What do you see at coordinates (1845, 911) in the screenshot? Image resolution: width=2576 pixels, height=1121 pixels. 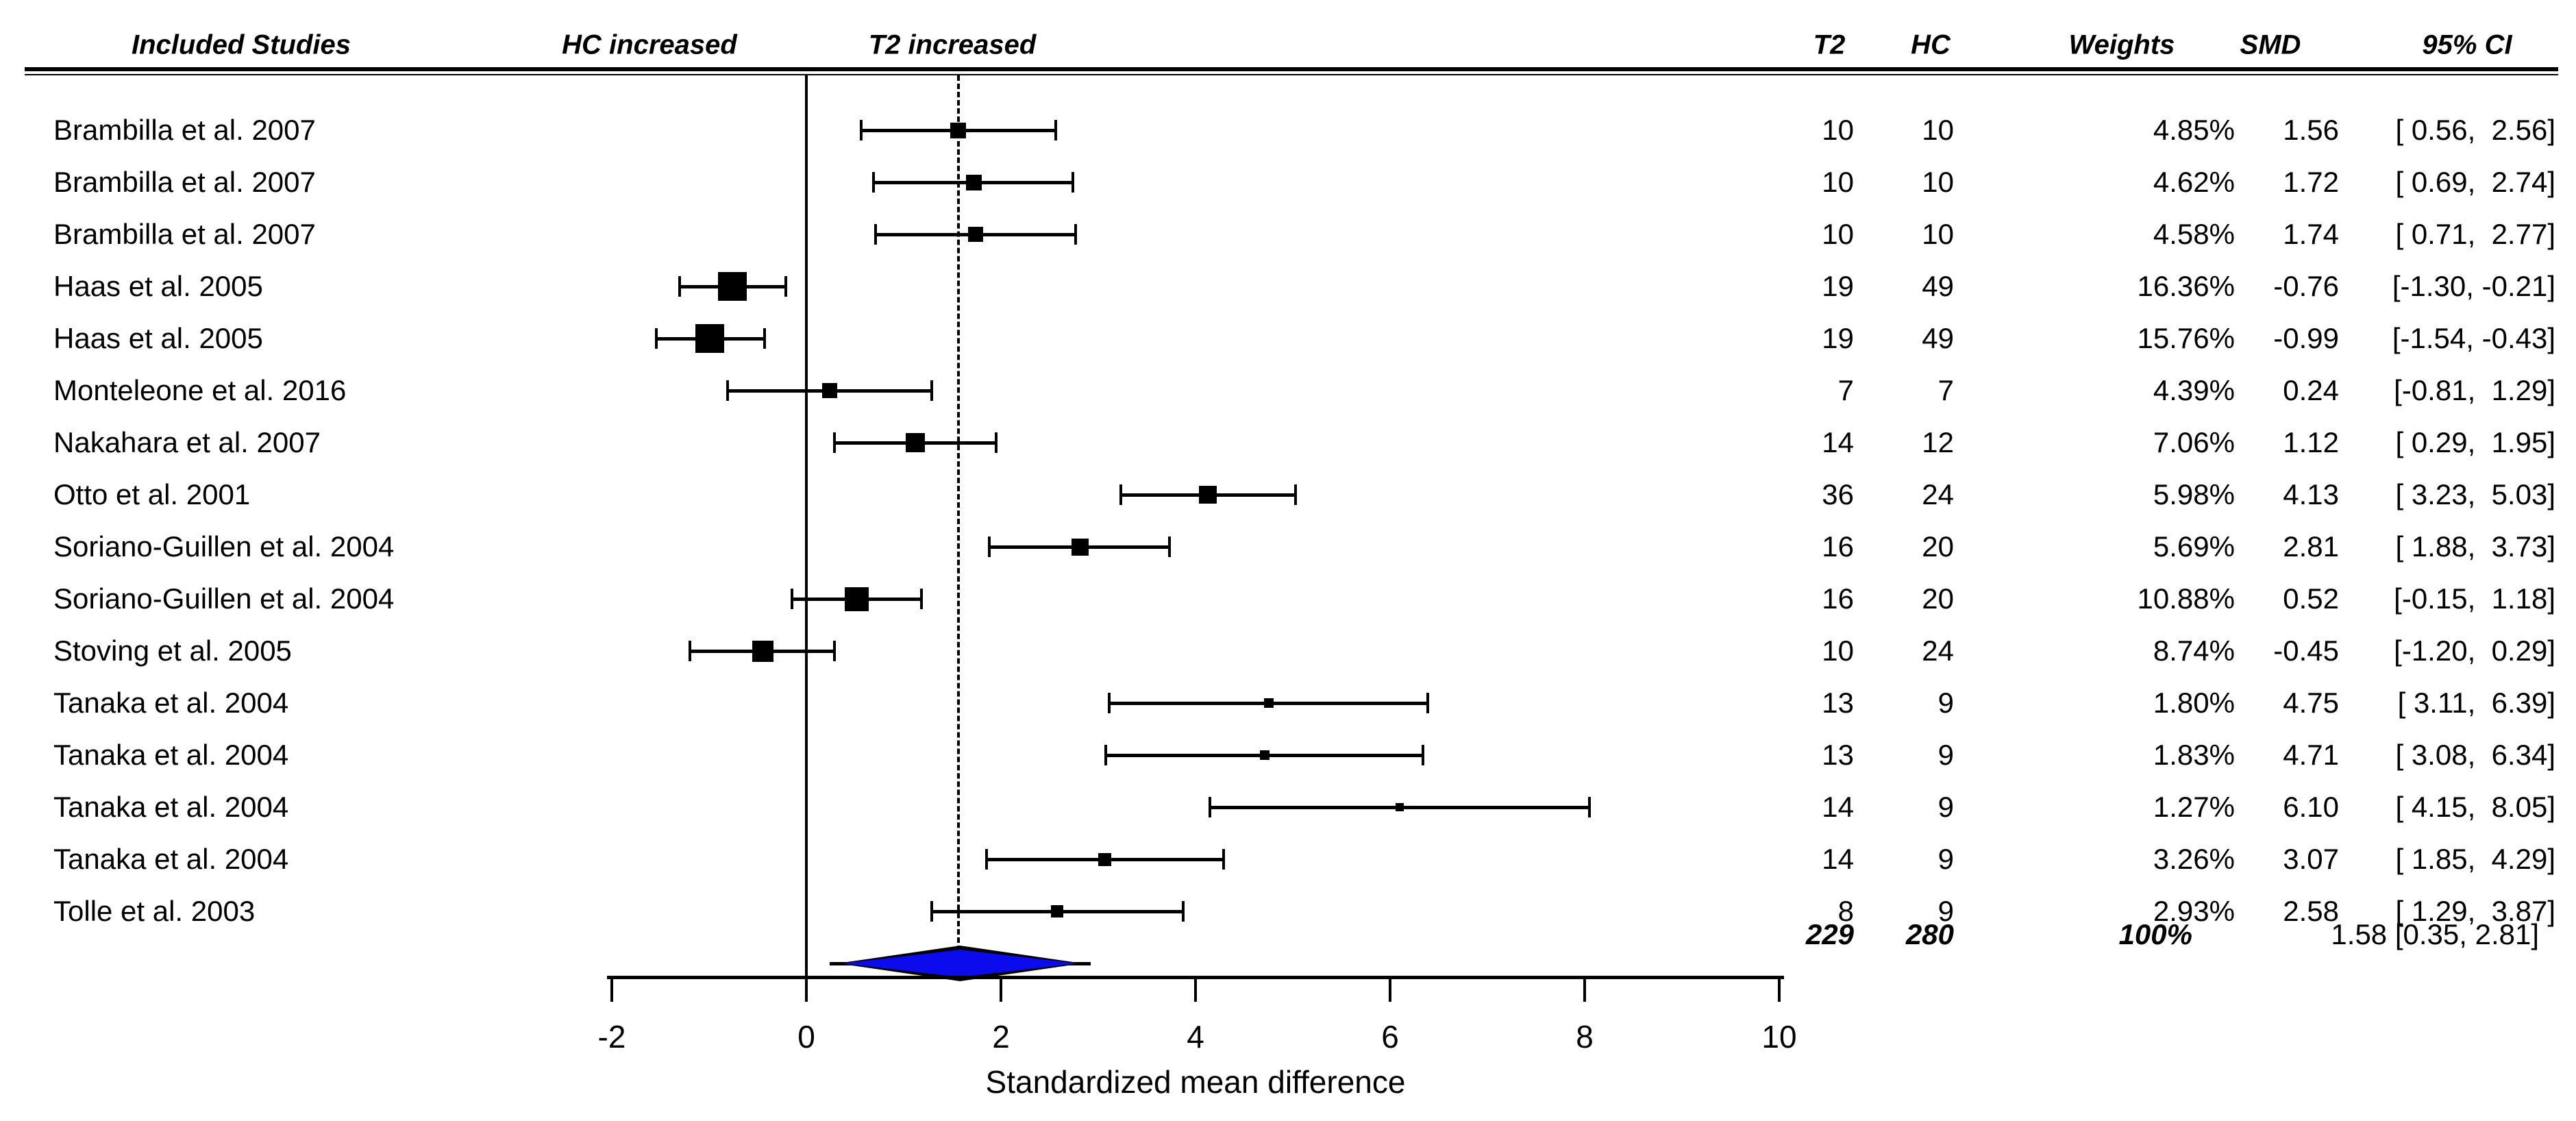 I see `t2-count: 8` at bounding box center [1845, 911].